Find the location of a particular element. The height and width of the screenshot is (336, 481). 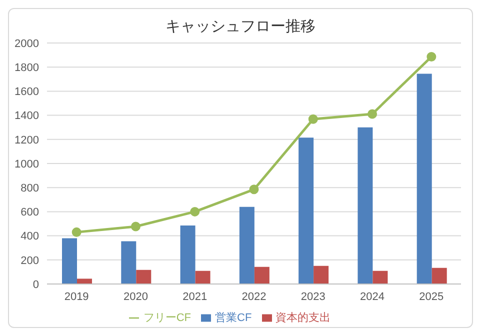

y-tick-label: 1000 is located at coordinates (26, 164).